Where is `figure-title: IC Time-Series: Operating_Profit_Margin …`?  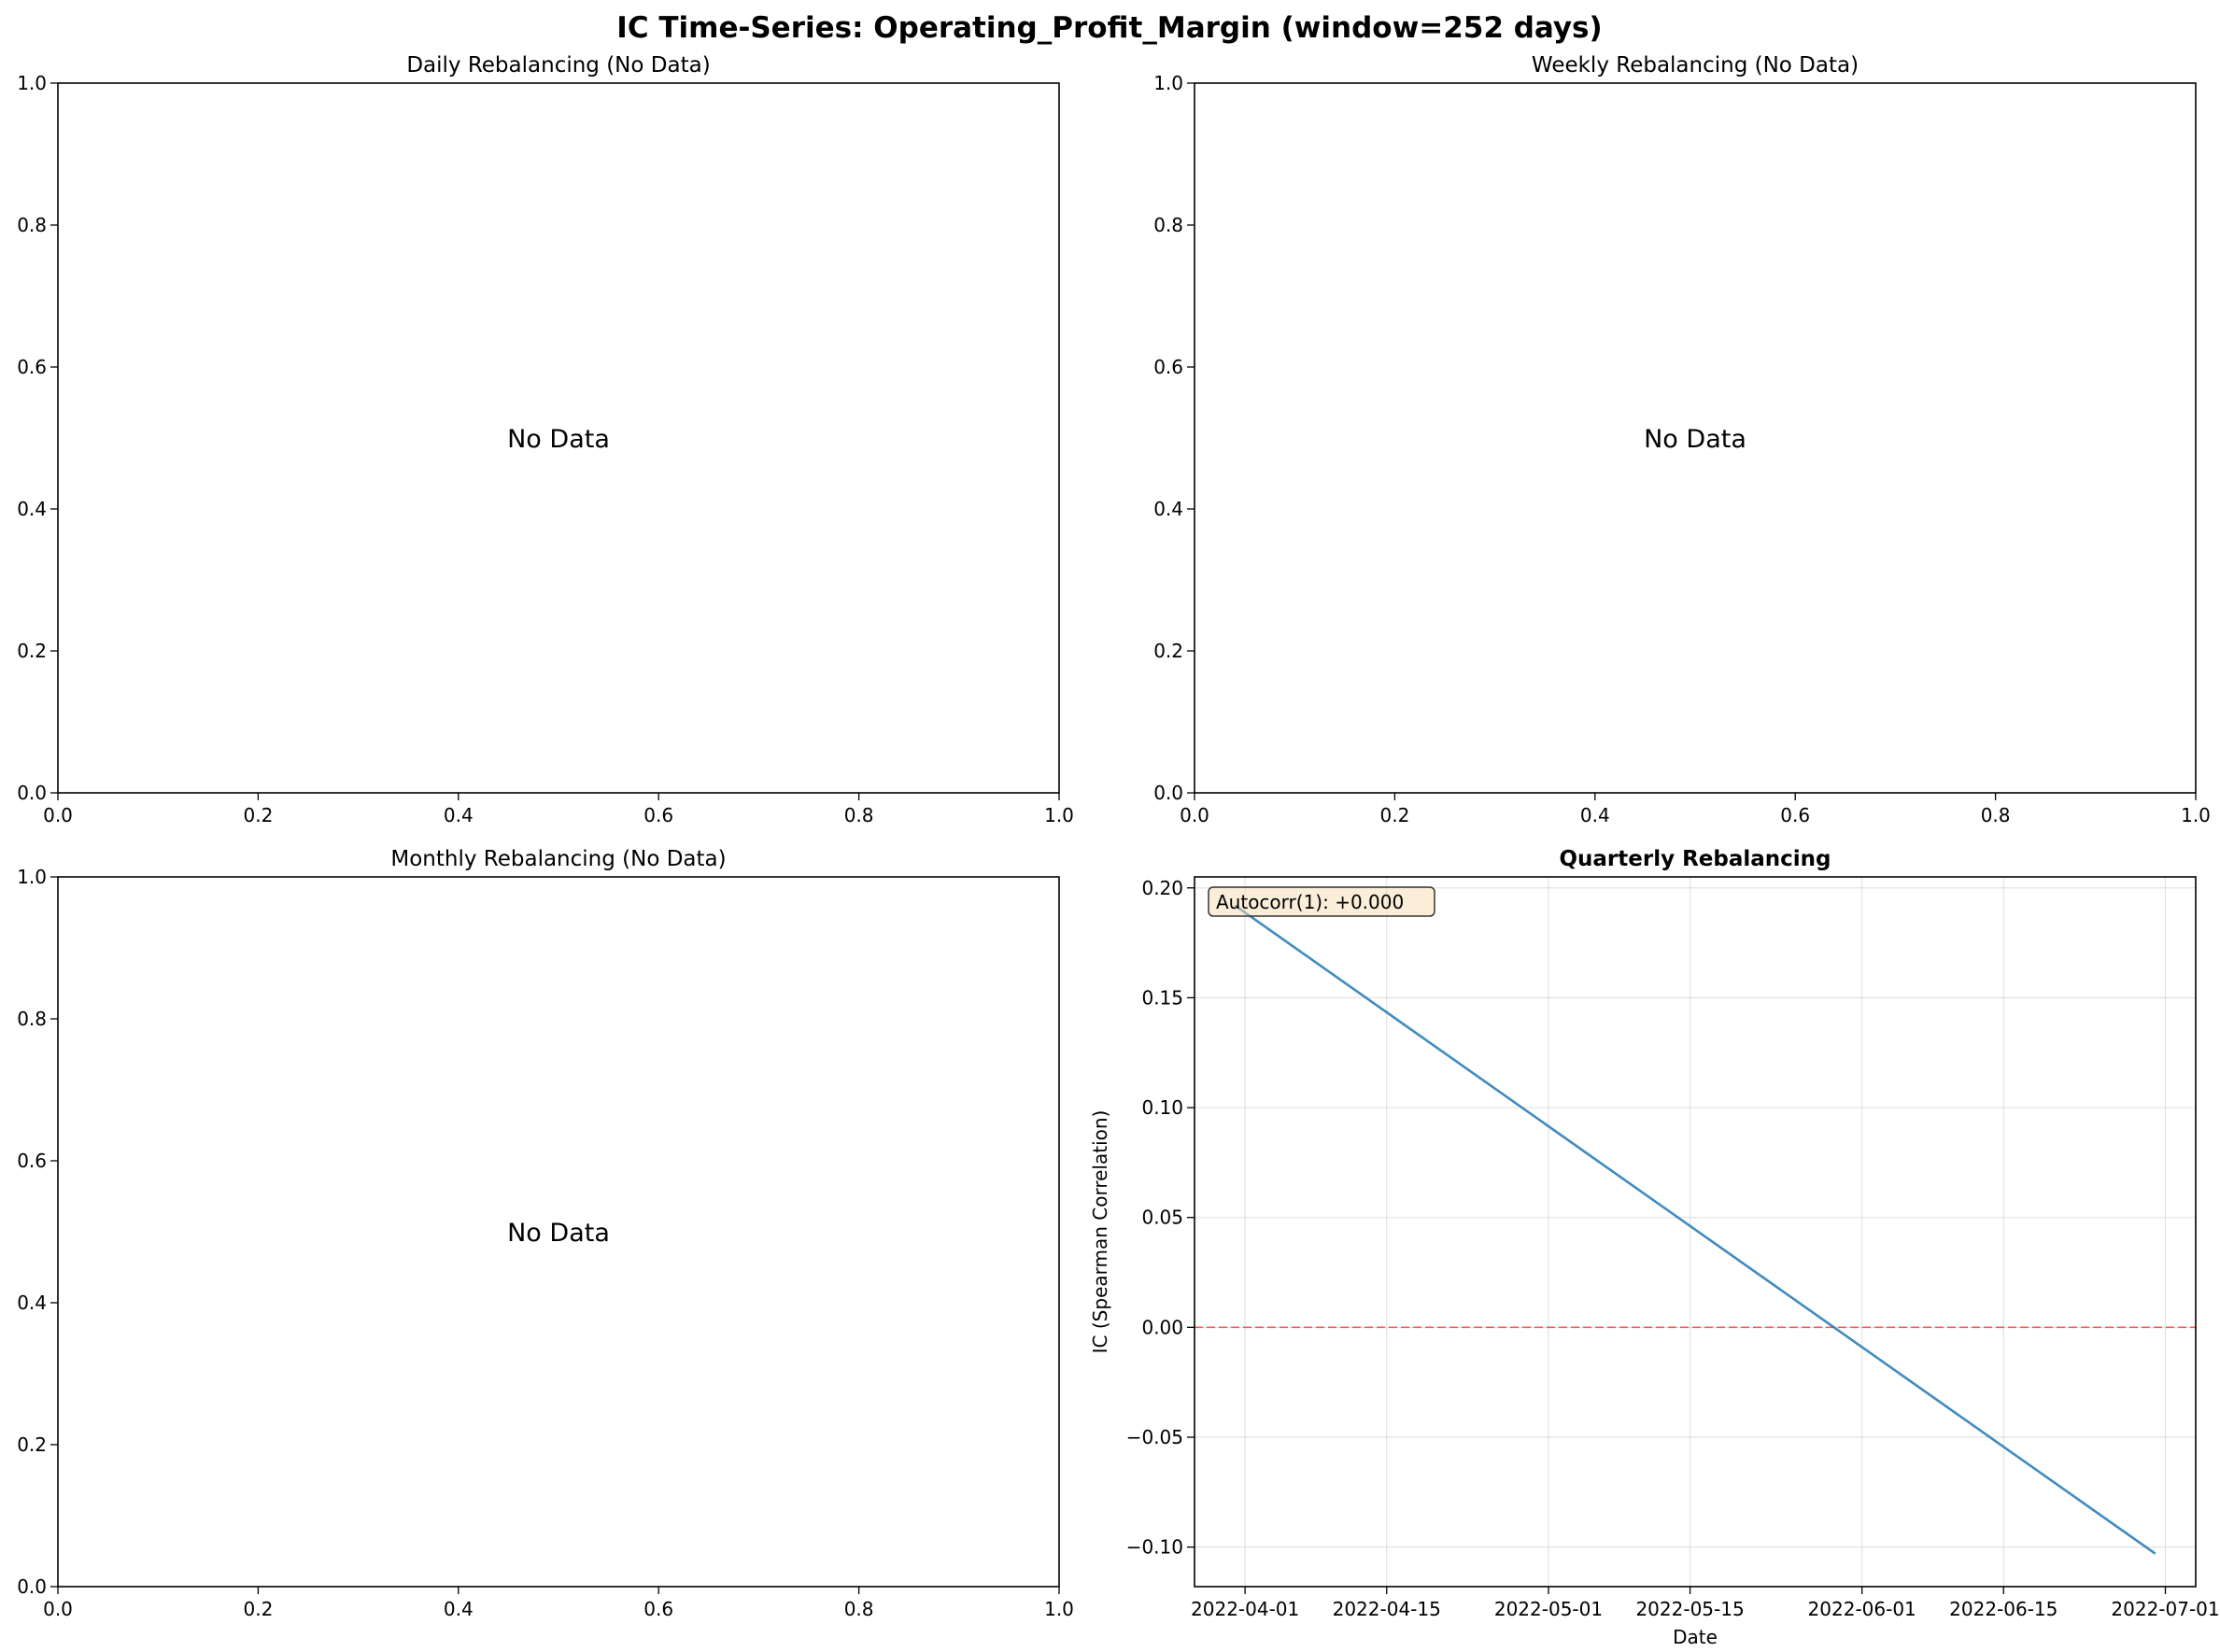
figure-title: IC Time-Series: Operating_Profit_Margin … is located at coordinates (1109, 28).